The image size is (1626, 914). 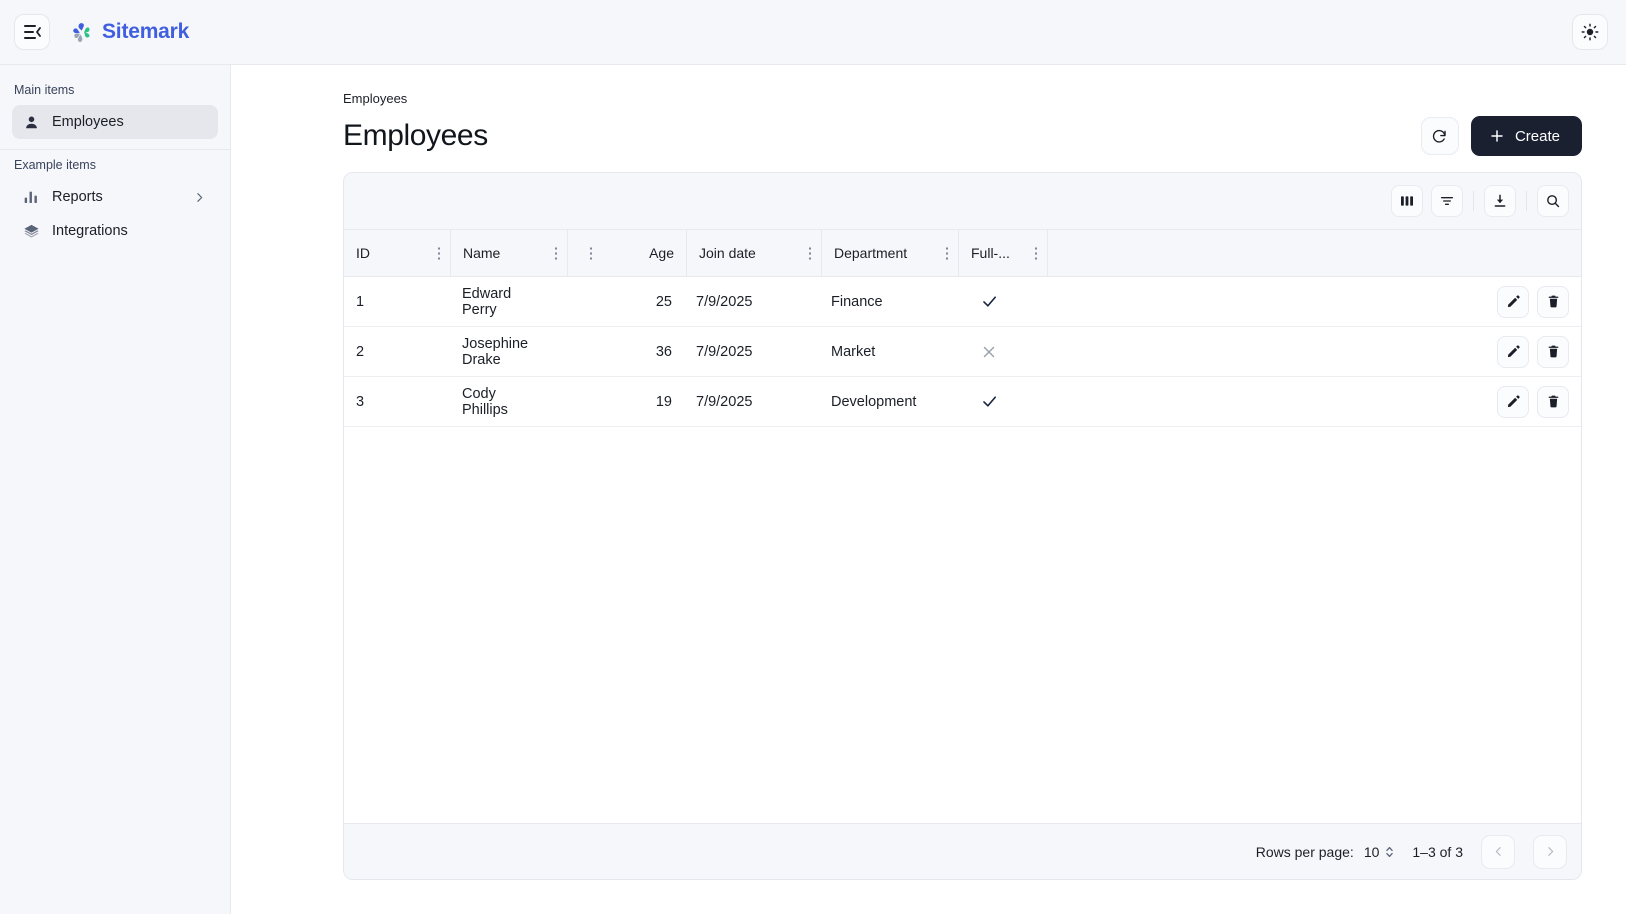 I want to click on cell-age: 36, so click(x=663, y=351).